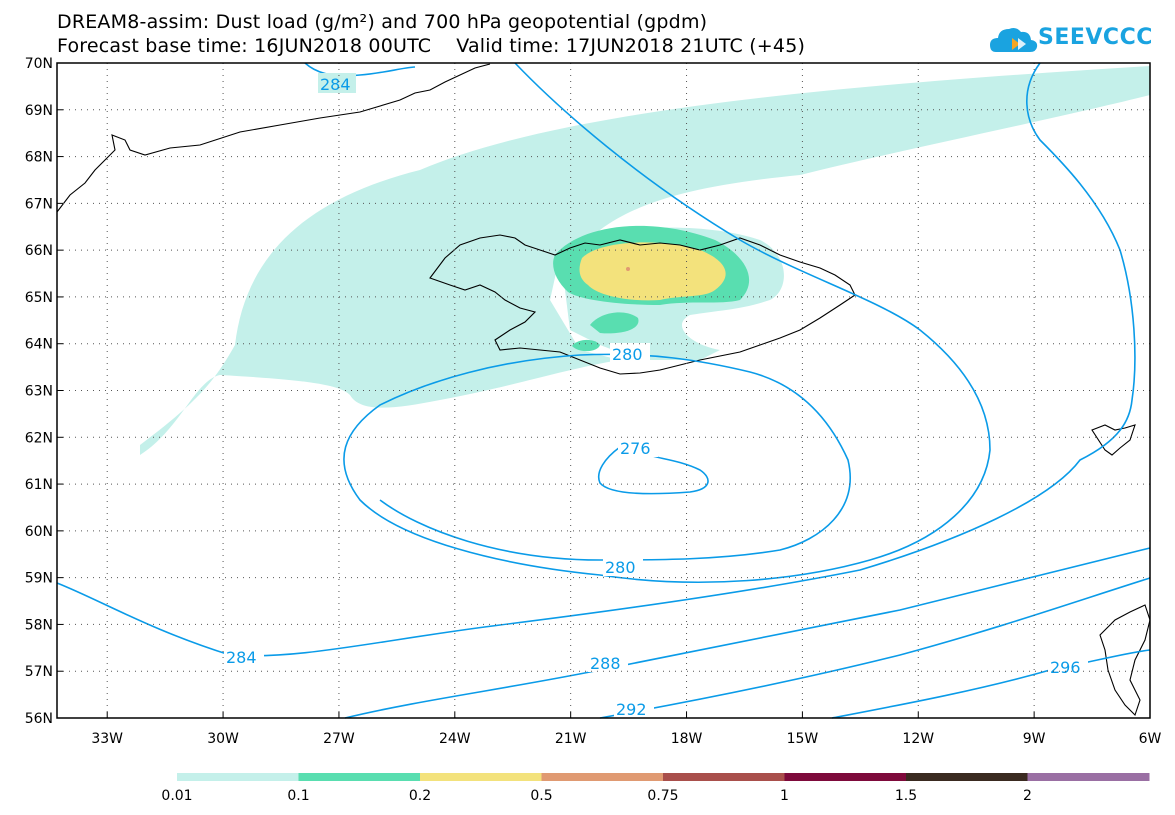 This screenshot has width=1175, height=815. Describe the element at coordinates (635, 448) in the screenshot. I see `contour-label-276: 276` at that location.